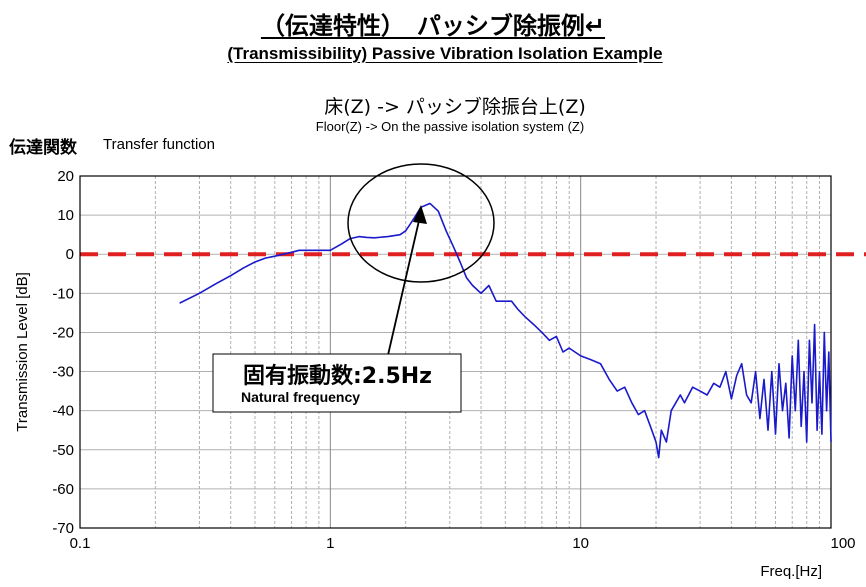 The width and height of the screenshot is (866, 587). What do you see at coordinates (63, 450) in the screenshot?
I see `y-tick-label: -50` at bounding box center [63, 450].